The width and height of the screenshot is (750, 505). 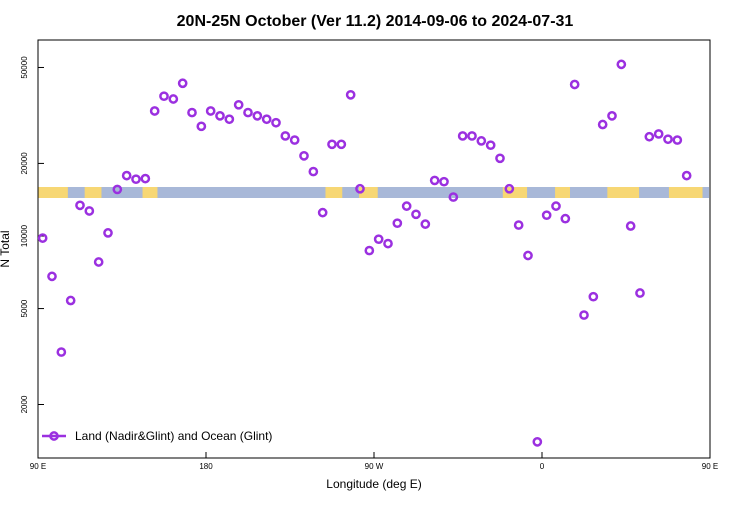 I want to click on y-axis-label: N Total, so click(x=6, y=248).